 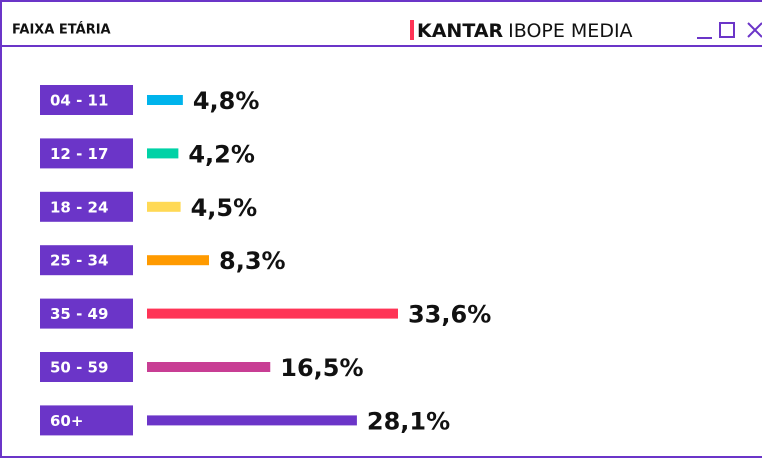 I want to click on category-label: 60+, so click(x=66, y=421).